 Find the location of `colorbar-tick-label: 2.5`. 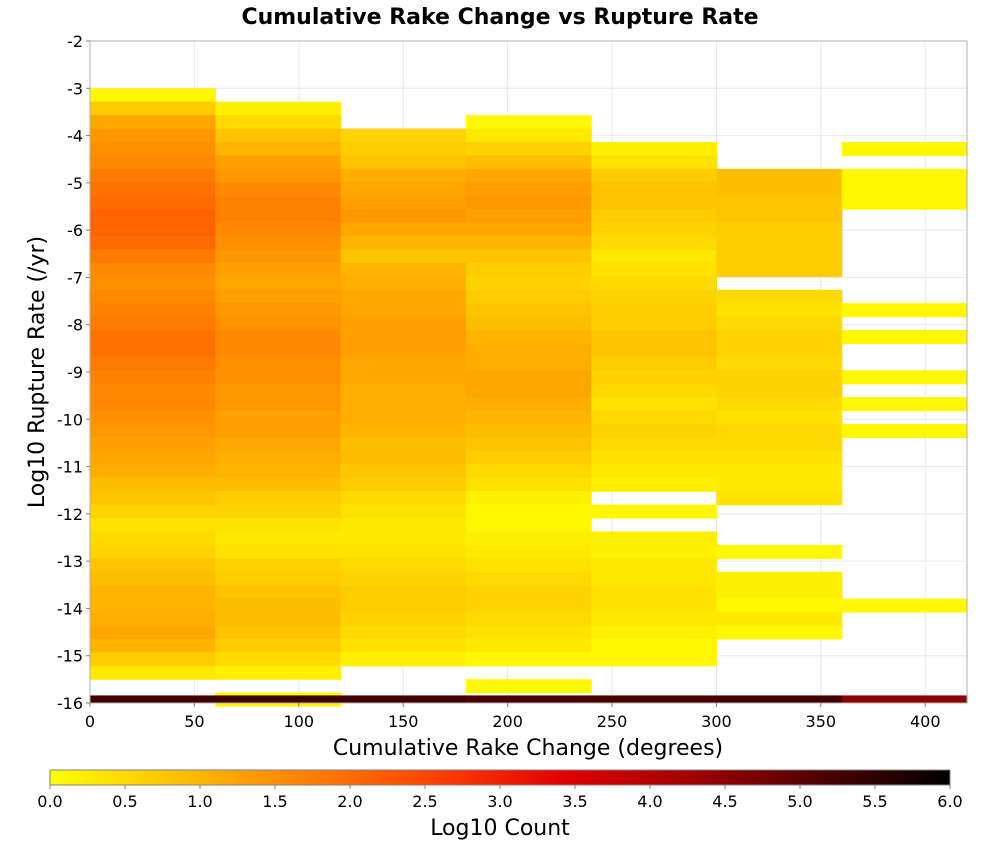

colorbar-tick-label: 2.5 is located at coordinates (424, 801).